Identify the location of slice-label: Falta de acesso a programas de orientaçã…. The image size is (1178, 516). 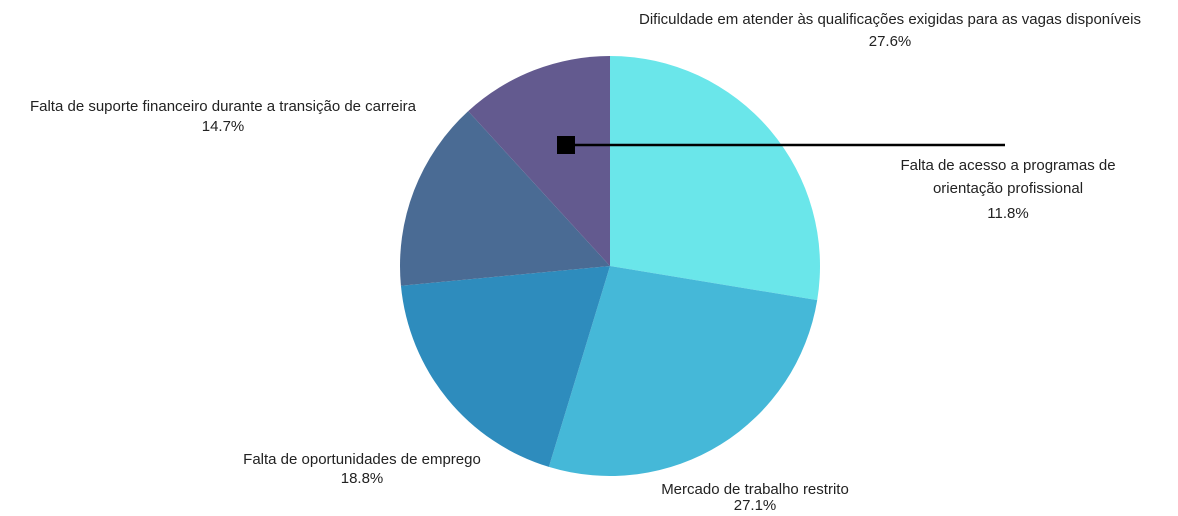
(1008, 177).